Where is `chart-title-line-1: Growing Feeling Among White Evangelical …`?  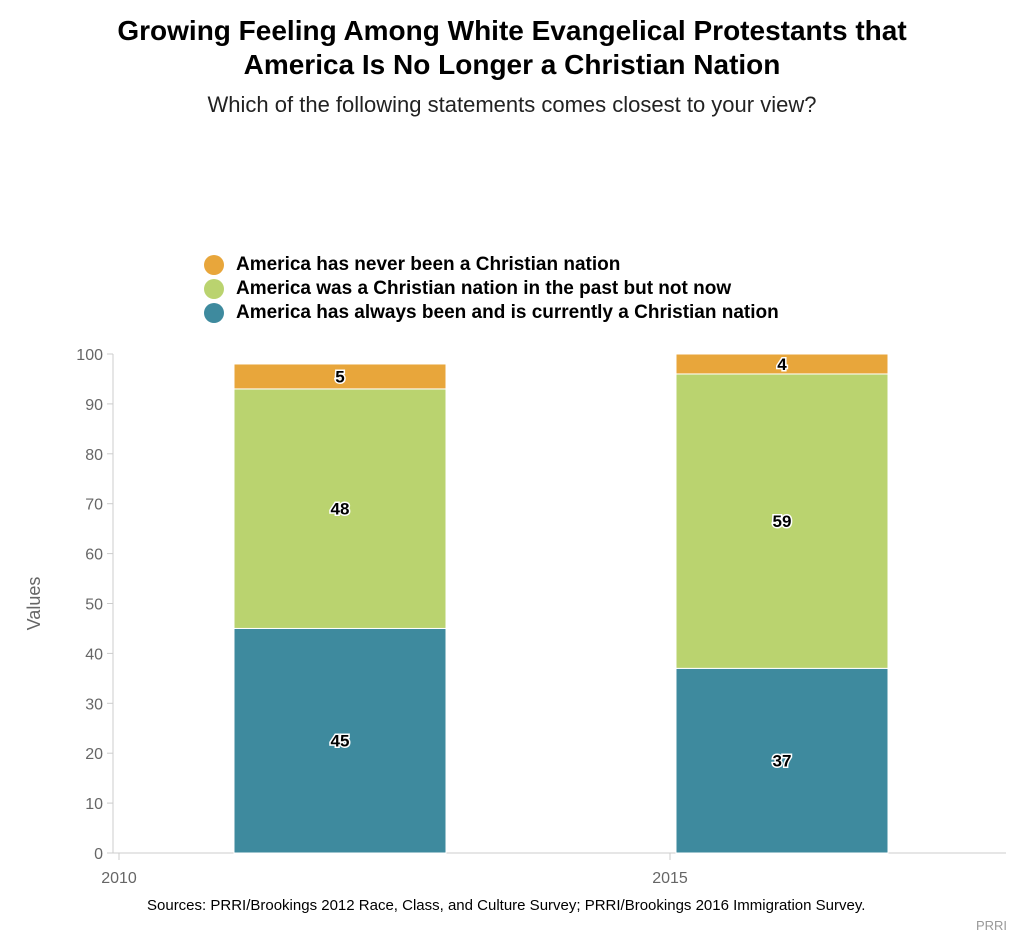 chart-title-line-1: Growing Feeling Among White Evangelical … is located at coordinates (512, 30).